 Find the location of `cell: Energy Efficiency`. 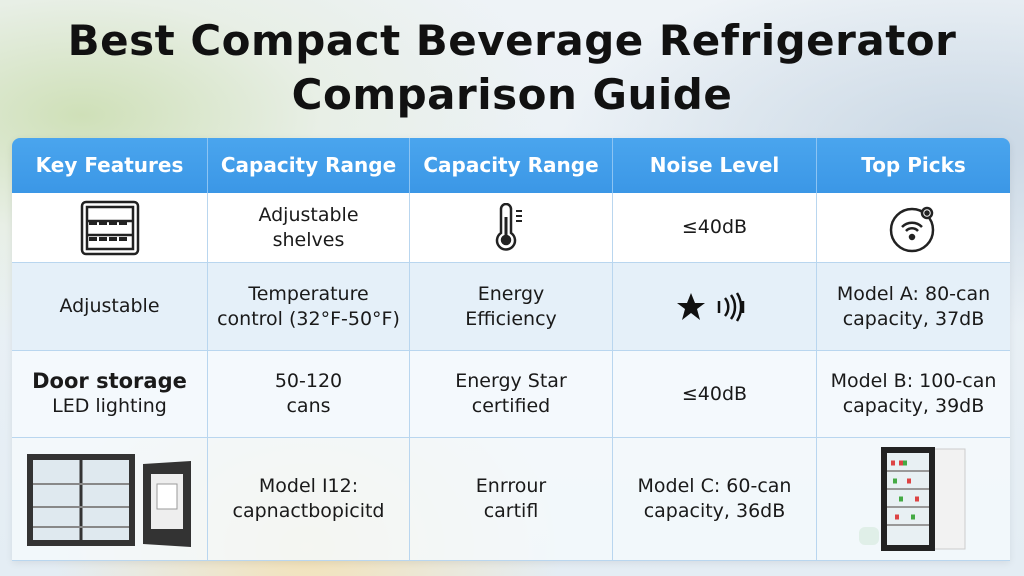

cell: Energy Efficiency is located at coordinates (511, 307).